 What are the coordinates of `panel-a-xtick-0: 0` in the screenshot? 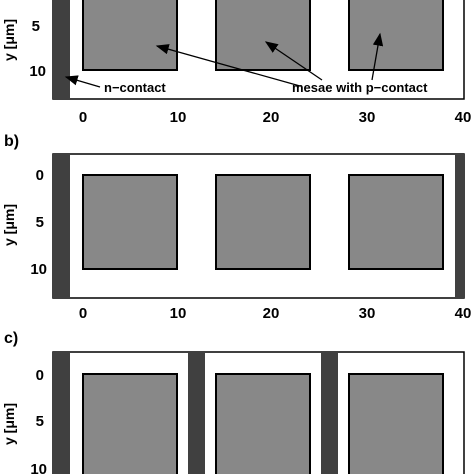 It's located at (83, 117).